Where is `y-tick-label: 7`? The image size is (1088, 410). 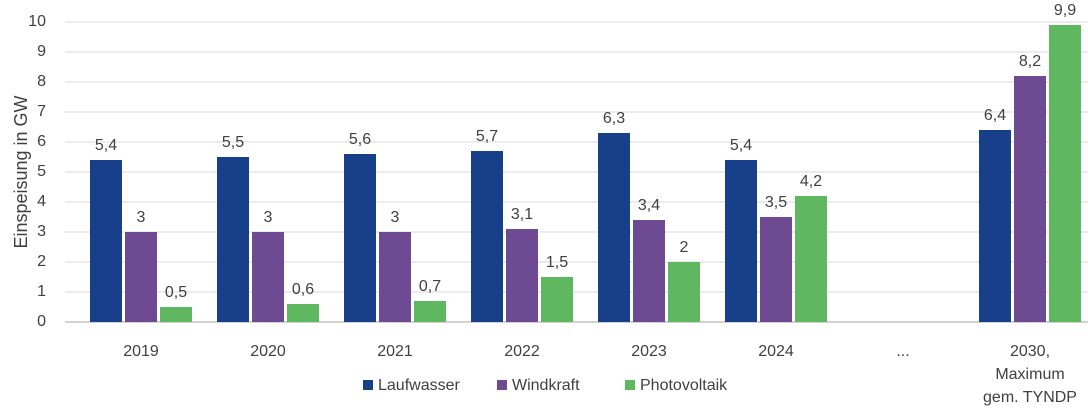
y-tick-label: 7 is located at coordinates (41, 111).